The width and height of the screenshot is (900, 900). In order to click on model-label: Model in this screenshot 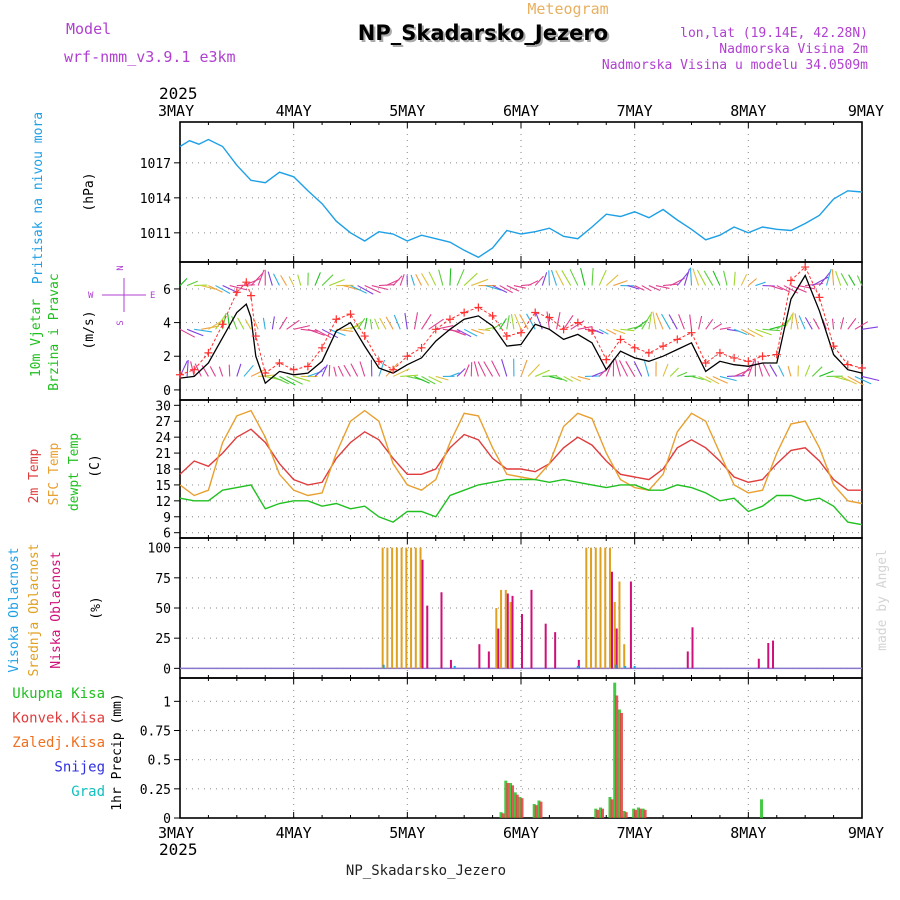, I will do `click(88, 29)`.